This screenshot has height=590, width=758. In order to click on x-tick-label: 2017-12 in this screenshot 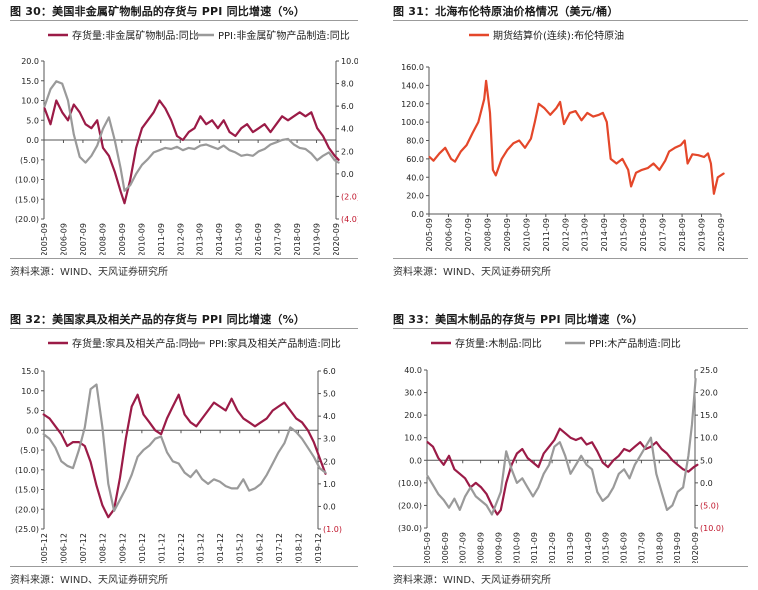, I will do `click(279, 548)`.